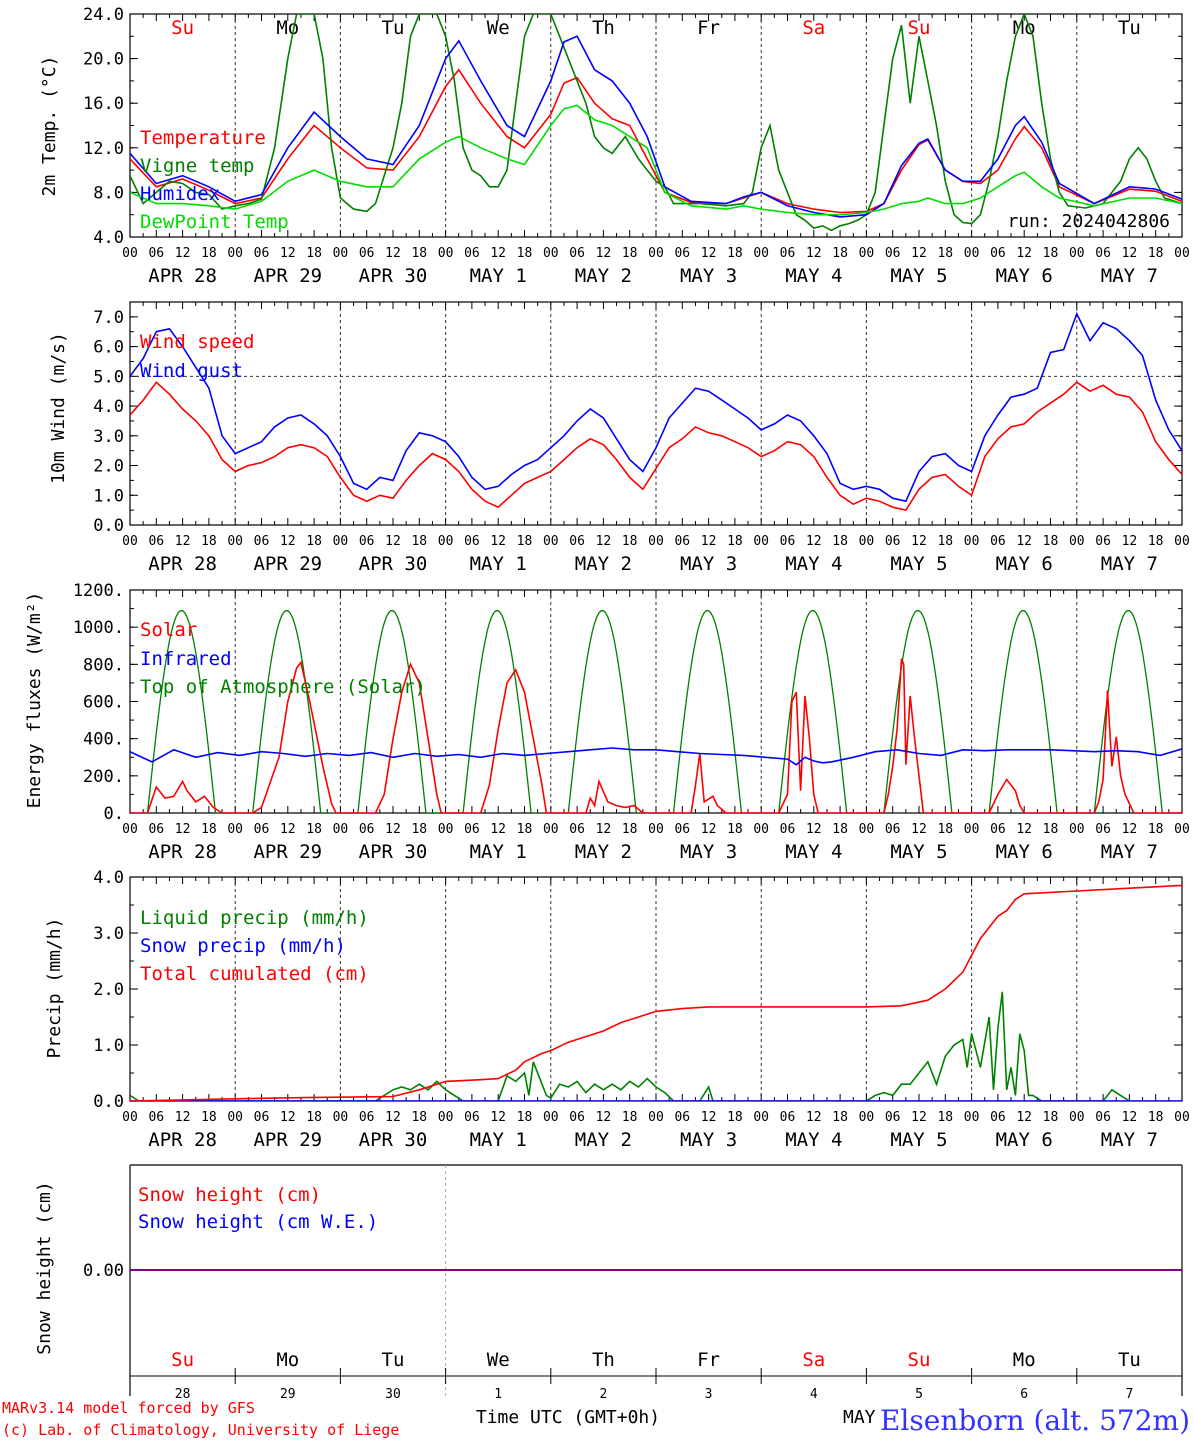  Describe the element at coordinates (183, 1394) in the screenshot. I see `day-number-label: 28` at that location.